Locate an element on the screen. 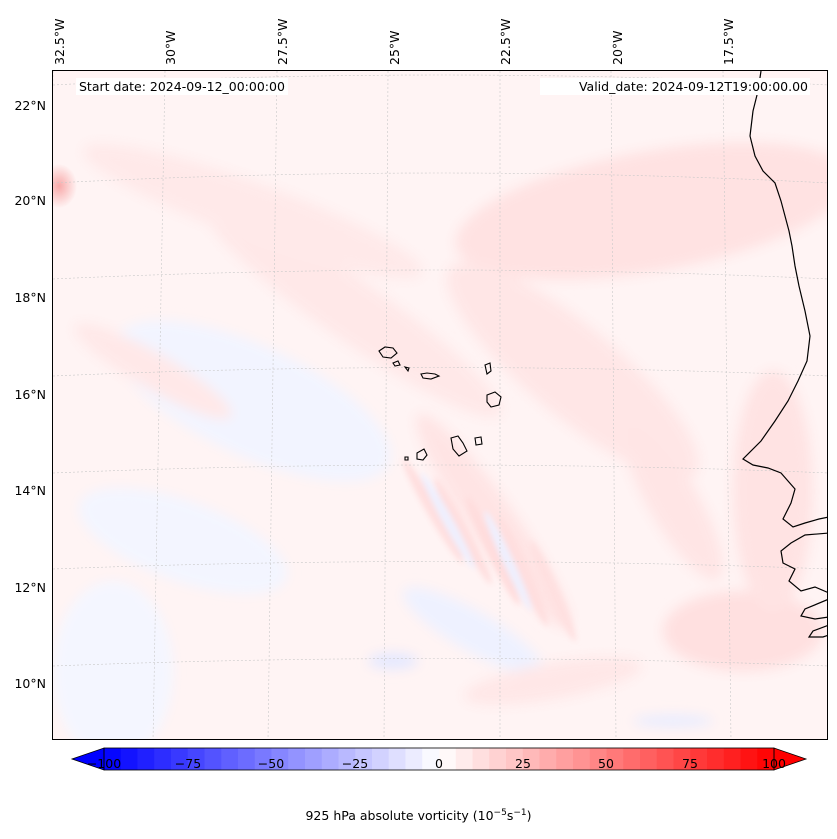  lat-label-10n: 10°N is located at coordinates (30, 683).